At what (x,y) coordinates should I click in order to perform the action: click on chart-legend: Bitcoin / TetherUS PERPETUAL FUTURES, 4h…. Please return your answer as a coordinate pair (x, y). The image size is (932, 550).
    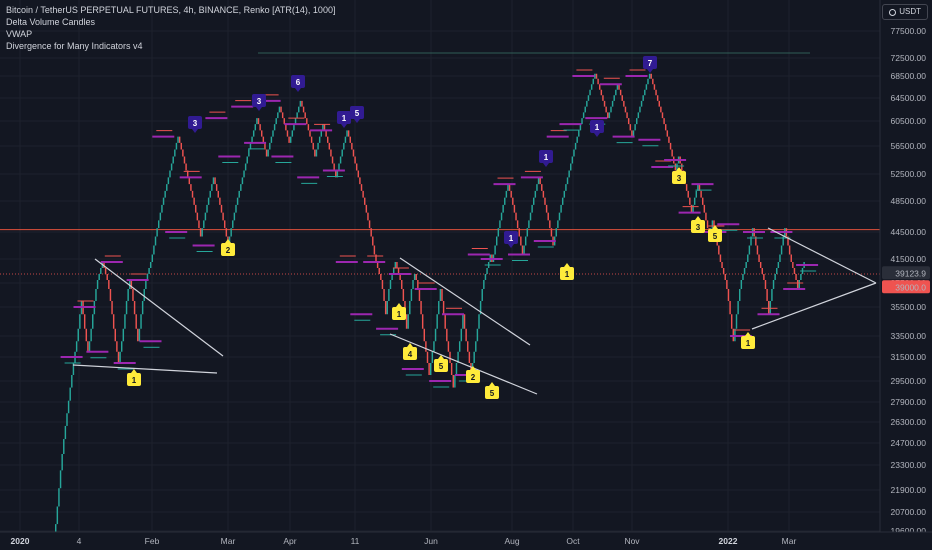
    Looking at the image, I should click on (170, 28).